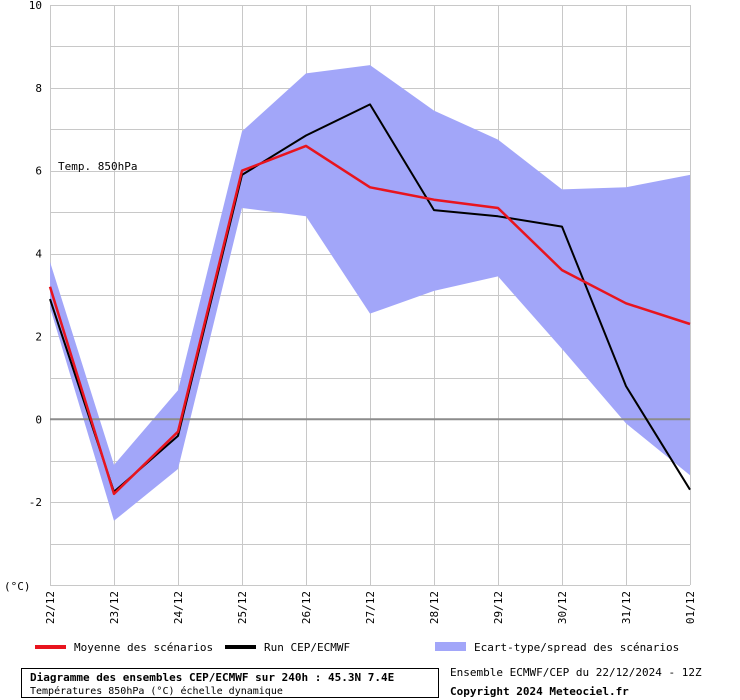 The width and height of the screenshot is (740, 700). Describe the element at coordinates (242, 607) in the screenshot. I see `x-tick-label: 25/12` at that location.